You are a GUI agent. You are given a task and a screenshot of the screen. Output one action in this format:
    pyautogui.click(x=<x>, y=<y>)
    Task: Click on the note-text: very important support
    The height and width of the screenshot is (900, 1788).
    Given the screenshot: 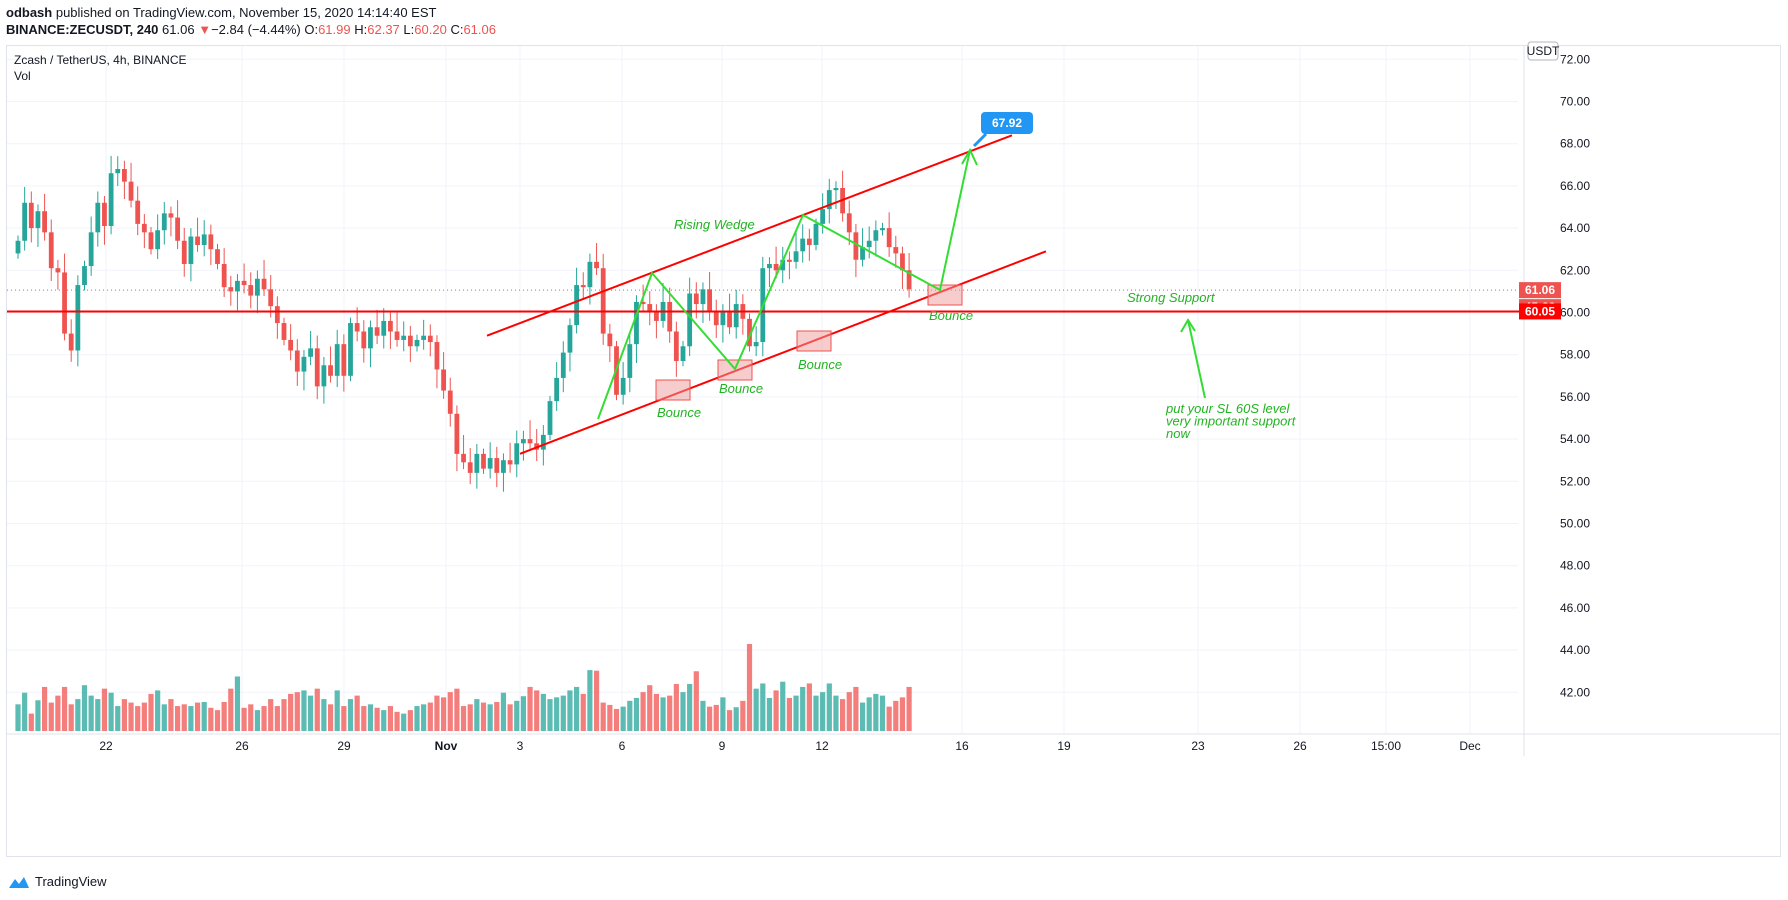 What is the action you would take?
    pyautogui.click(x=1231, y=421)
    